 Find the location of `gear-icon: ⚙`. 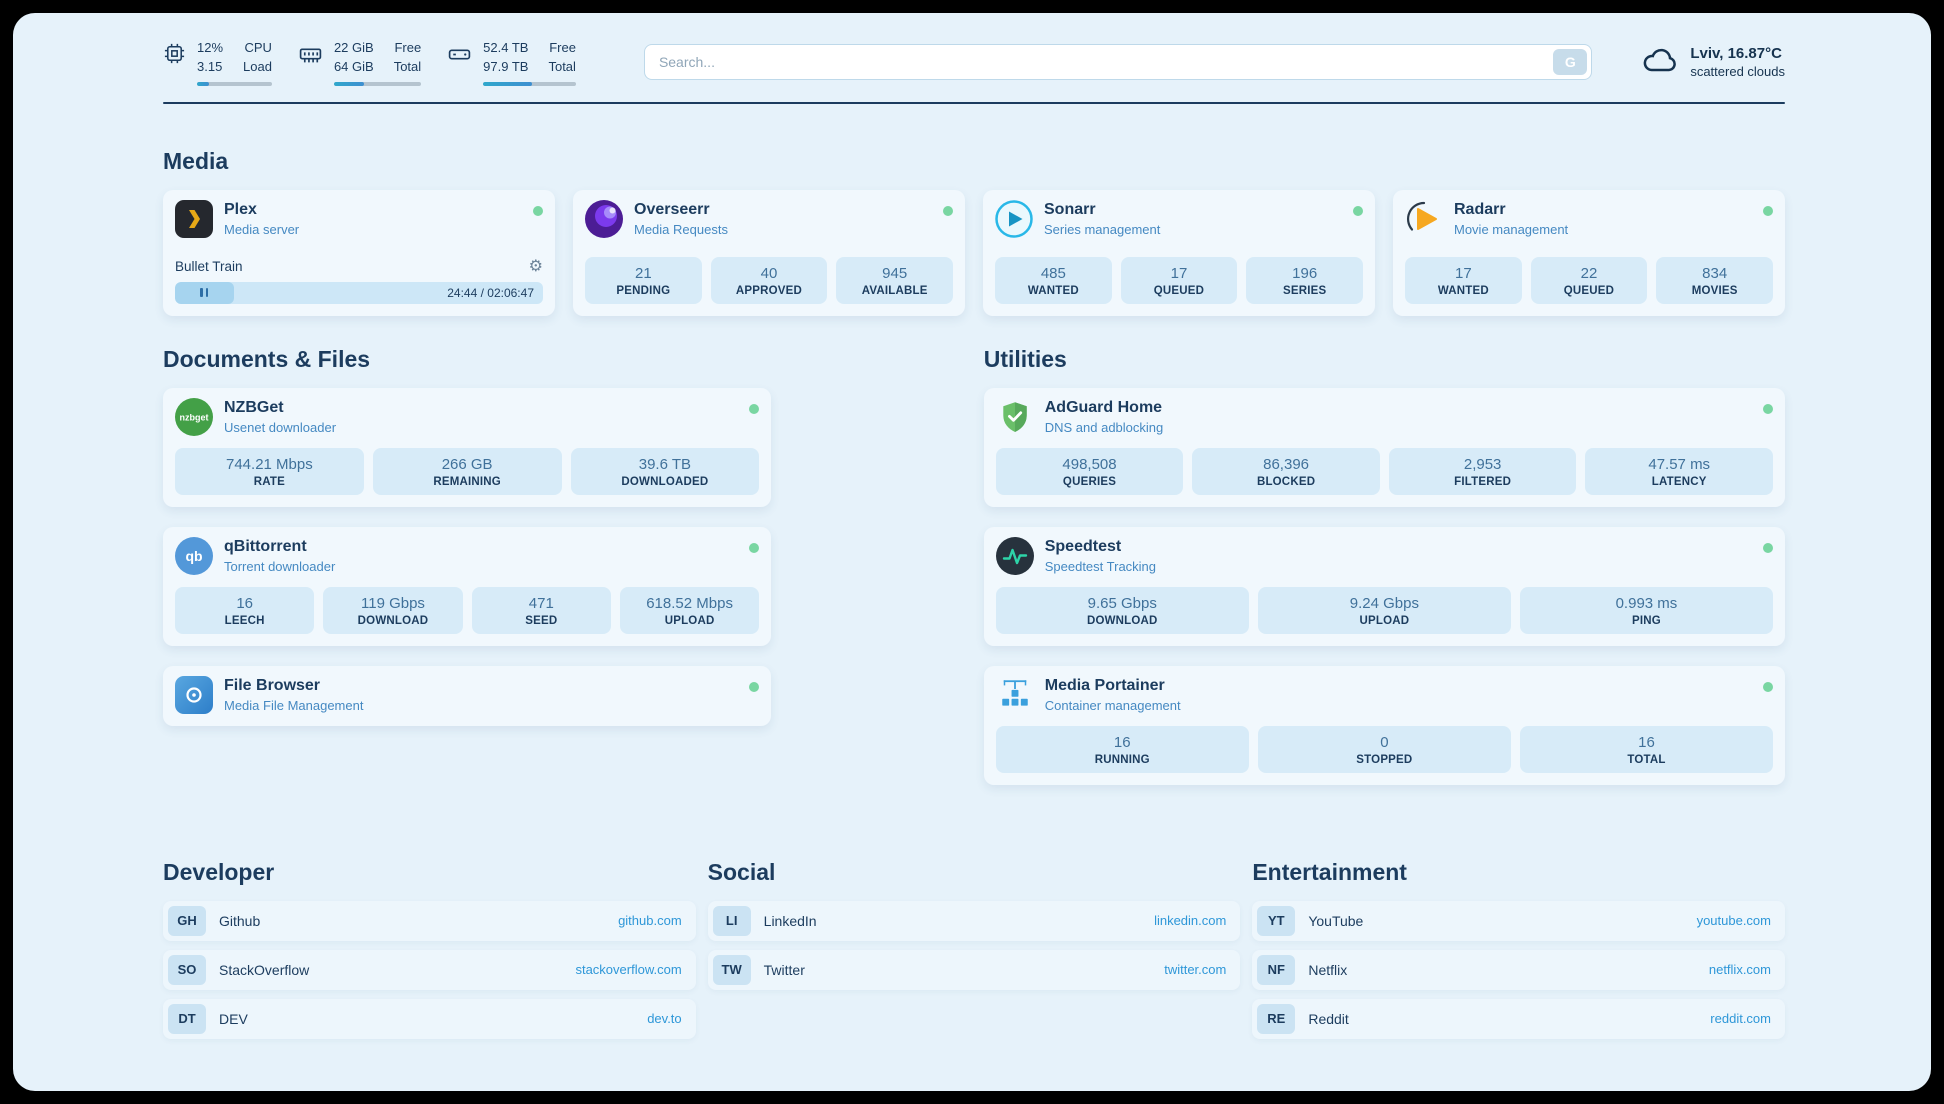

gear-icon: ⚙ is located at coordinates (535, 266).